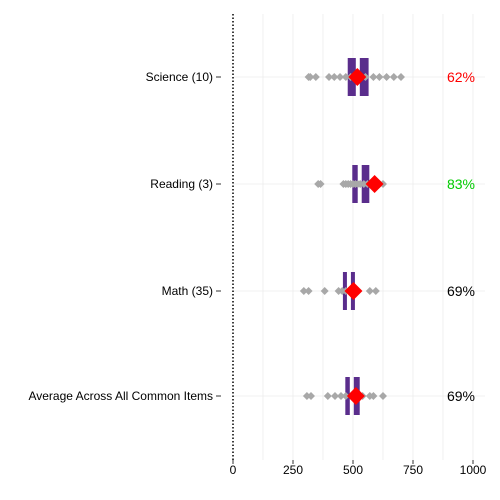 This screenshot has width=500, height=500. I want to click on category-label: Science (10), so click(179, 77).